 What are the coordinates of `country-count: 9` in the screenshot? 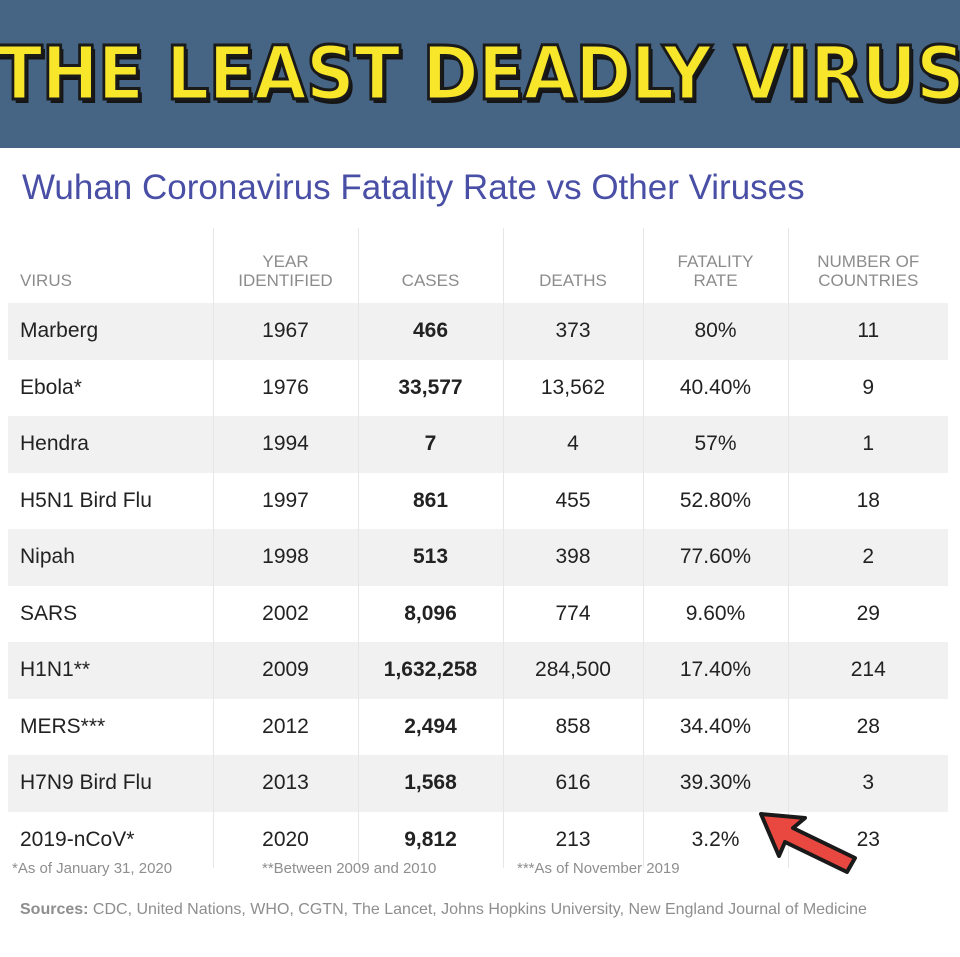 It's located at (867, 387).